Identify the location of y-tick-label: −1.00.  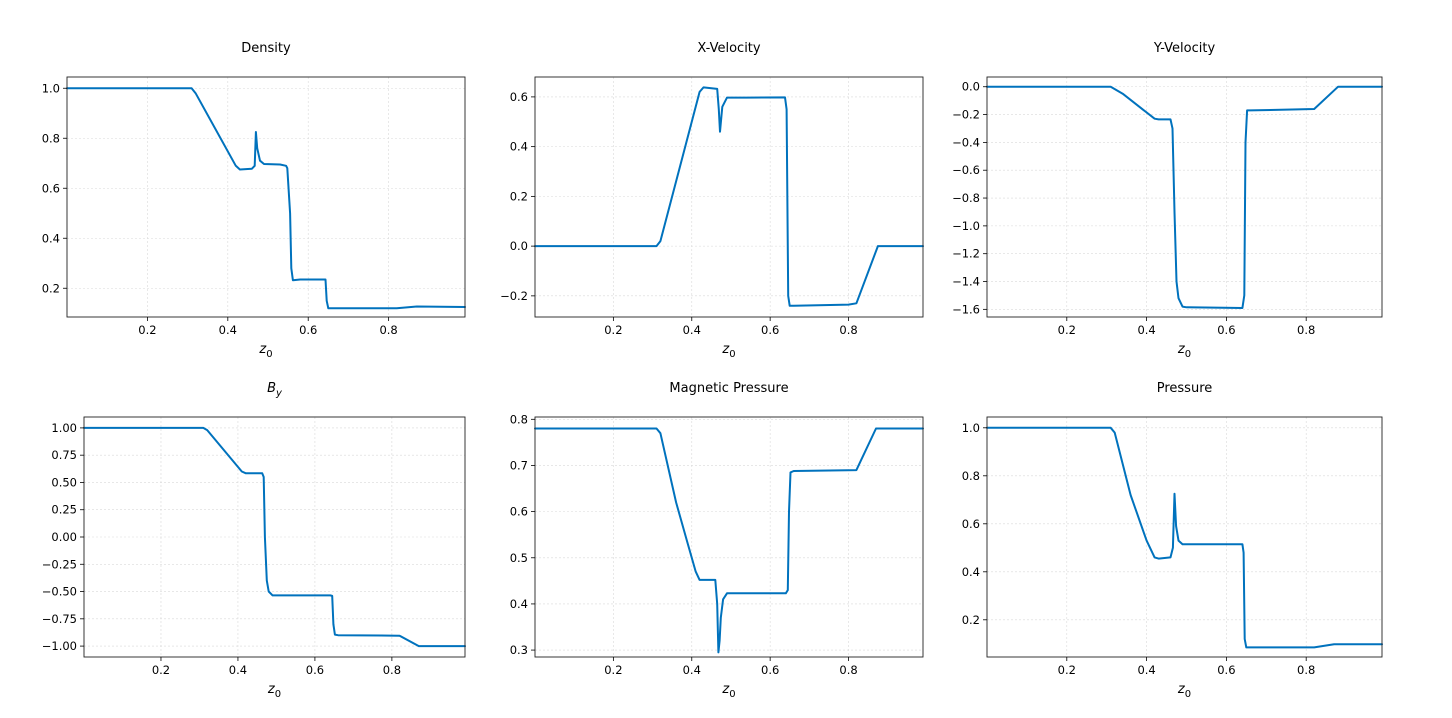
(59, 646).